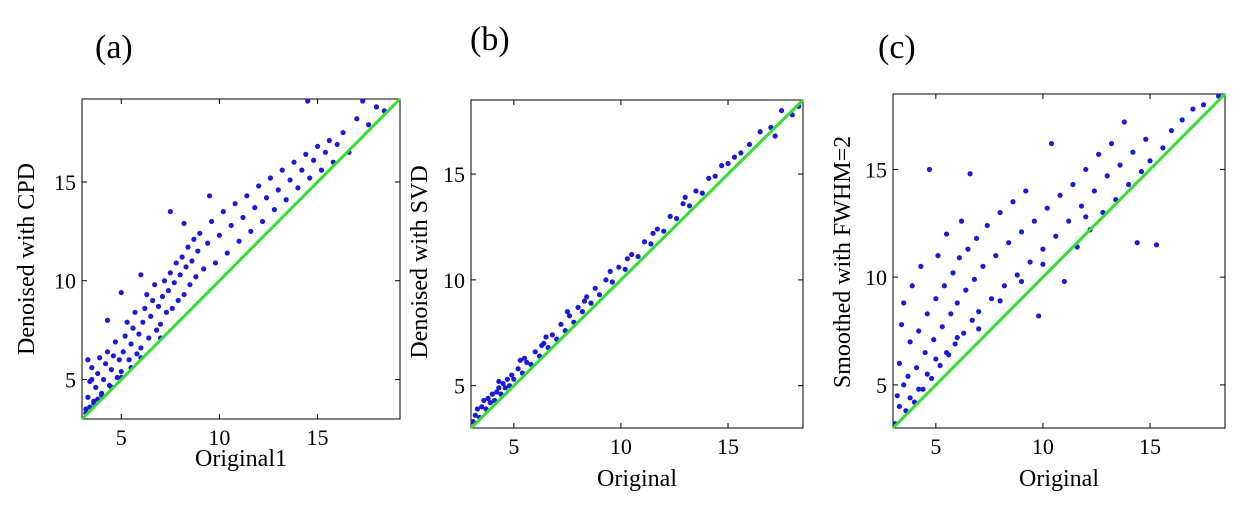  What do you see at coordinates (637, 479) in the screenshot?
I see `panel-b-x-axis-label: Original` at bounding box center [637, 479].